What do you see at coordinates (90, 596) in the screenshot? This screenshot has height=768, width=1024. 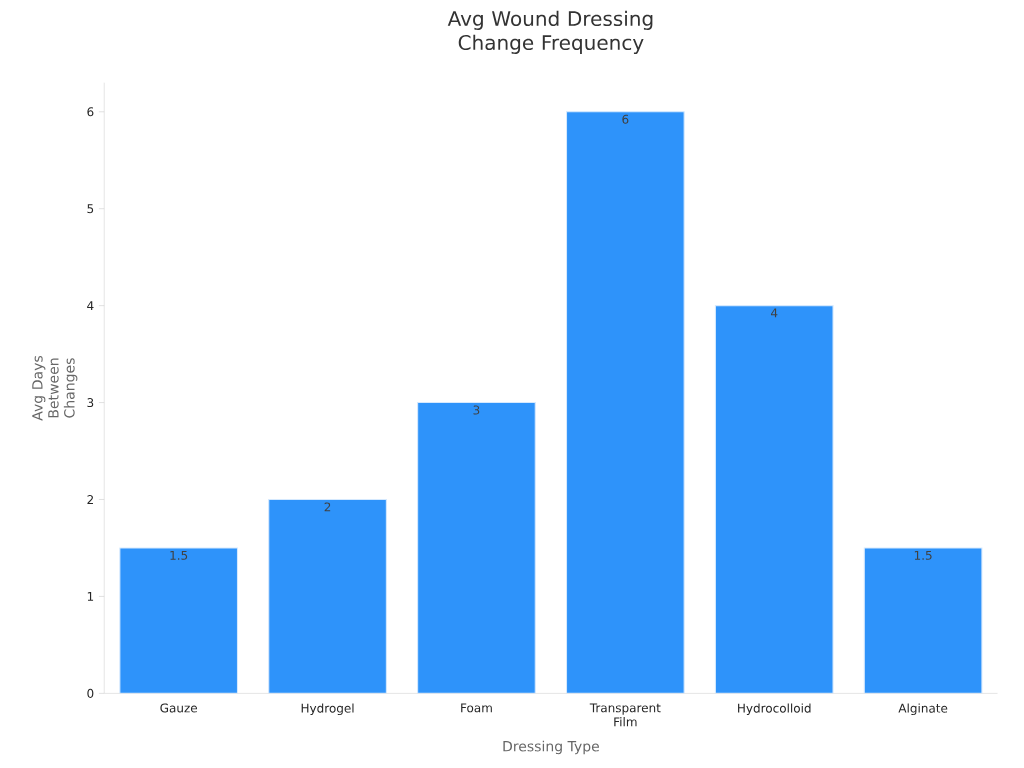 I see `y-tick-label: 1` at bounding box center [90, 596].